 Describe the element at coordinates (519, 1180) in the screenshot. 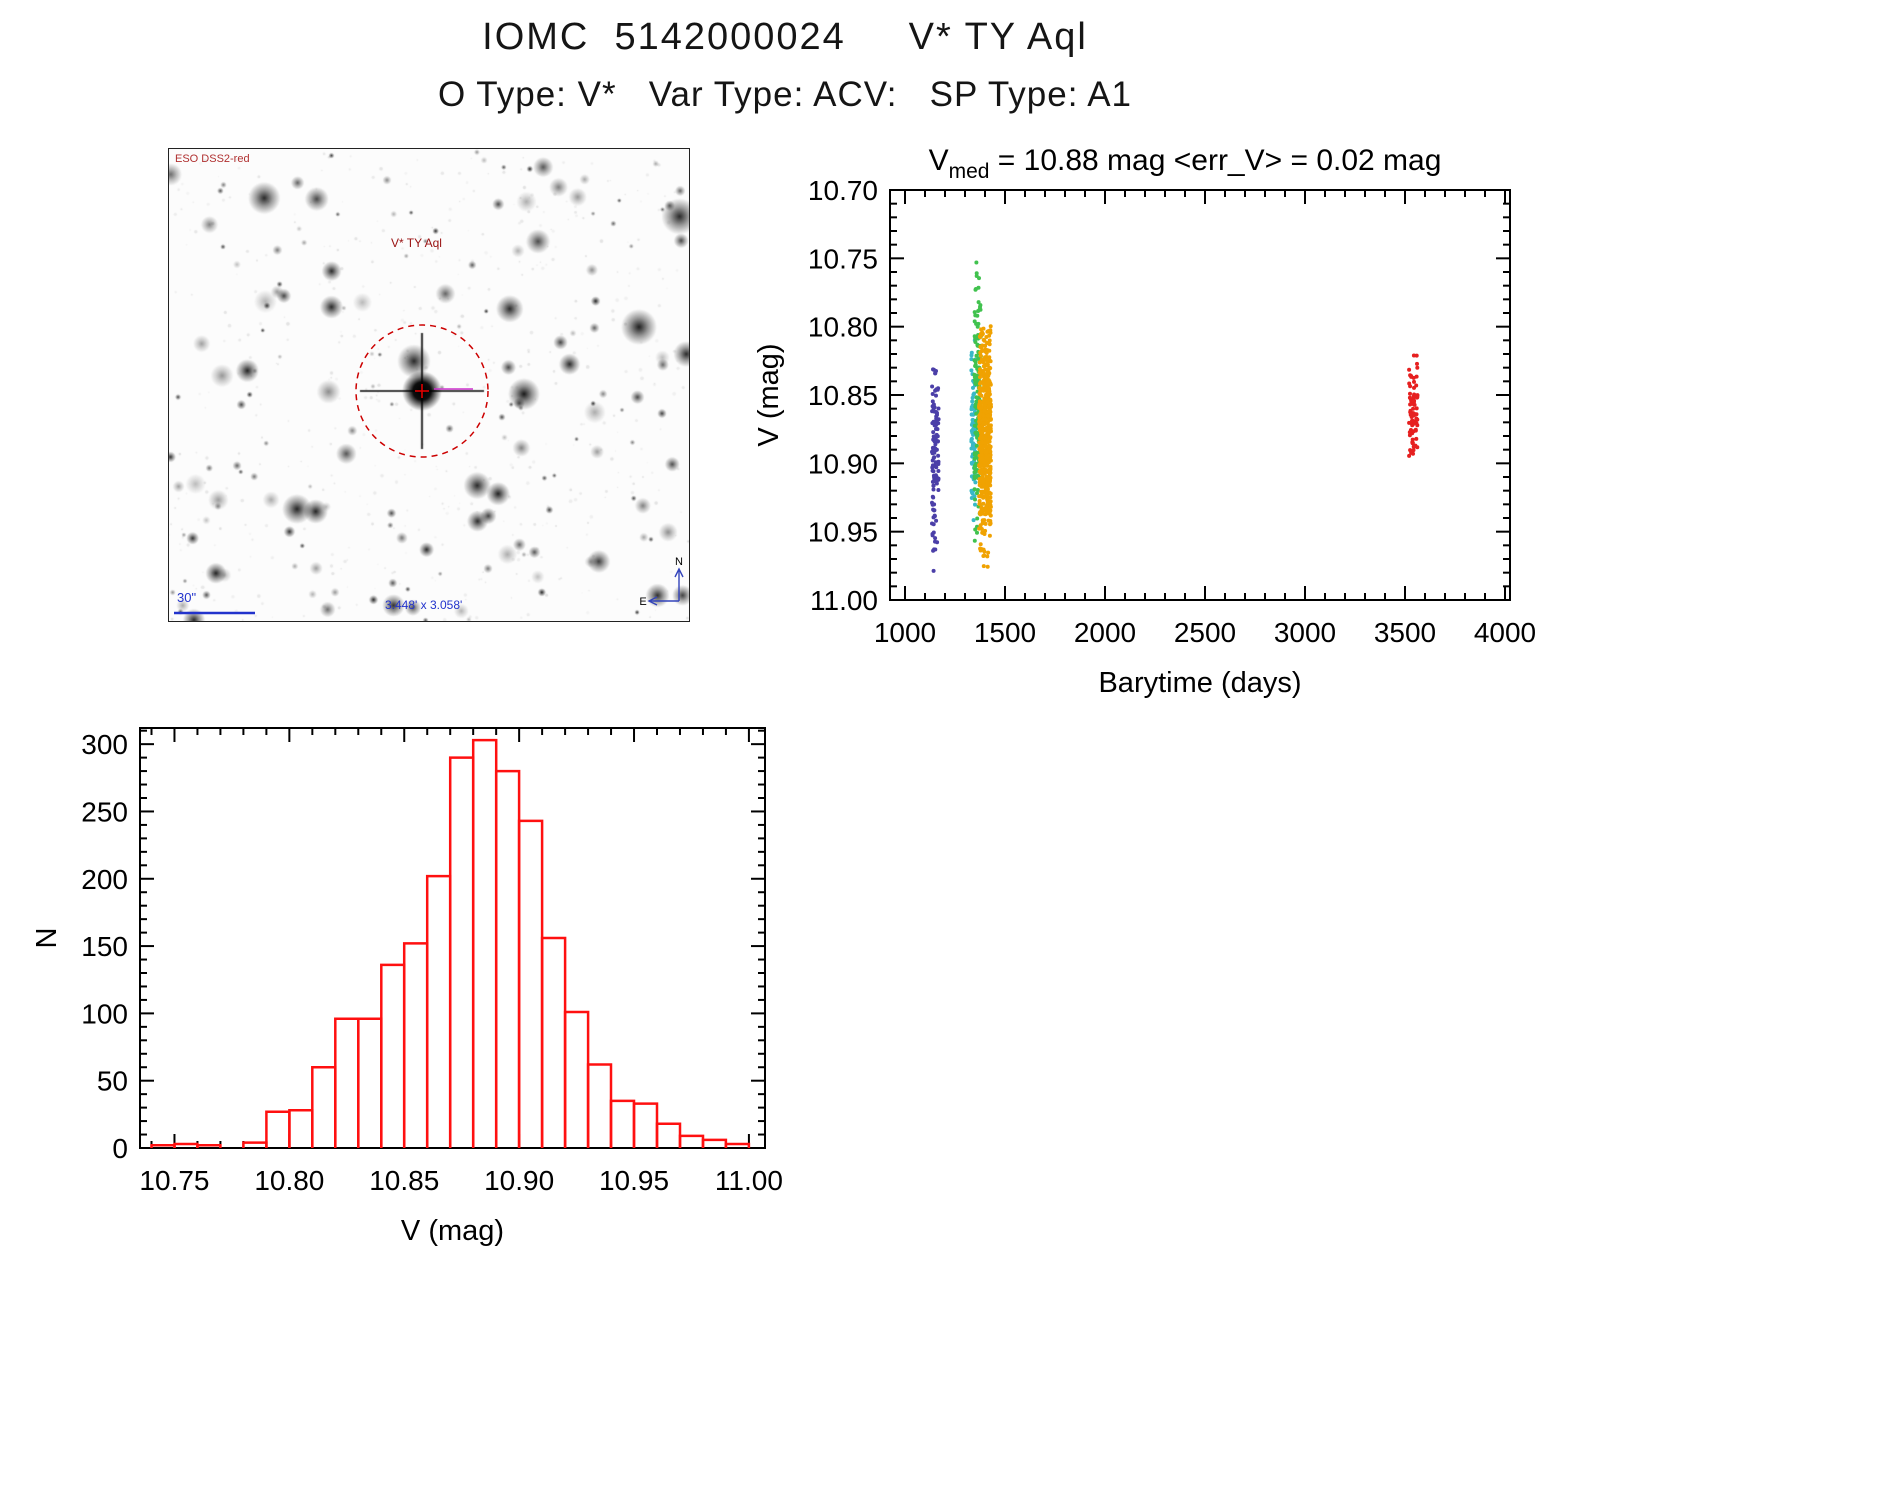

I see `x-tick-label: 10.90` at that location.